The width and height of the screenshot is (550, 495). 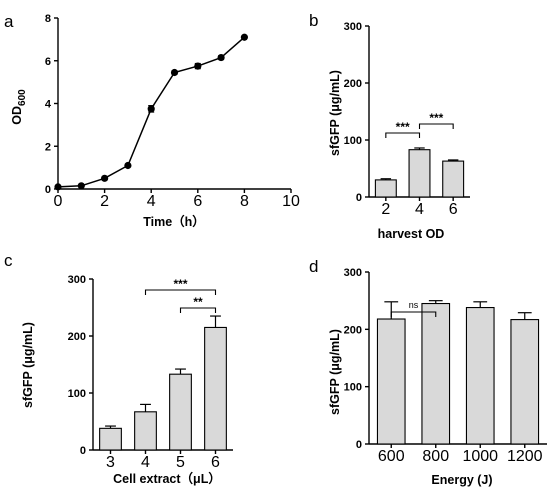 I want to click on panel-a-y-axis-label: OD600, so click(x=19, y=107).